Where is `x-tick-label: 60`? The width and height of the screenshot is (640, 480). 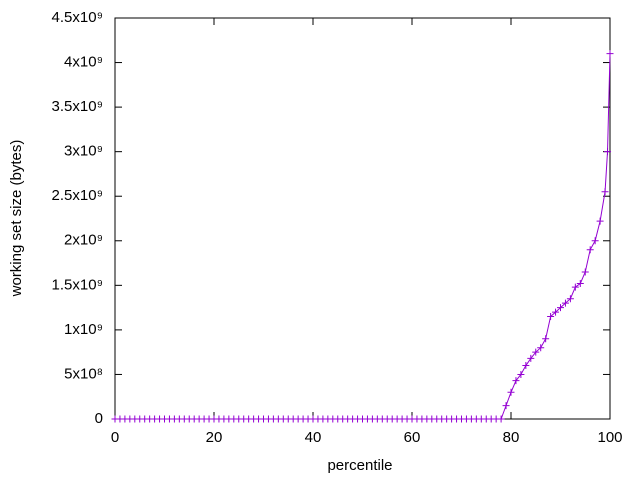
x-tick-label: 60 is located at coordinates (412, 437).